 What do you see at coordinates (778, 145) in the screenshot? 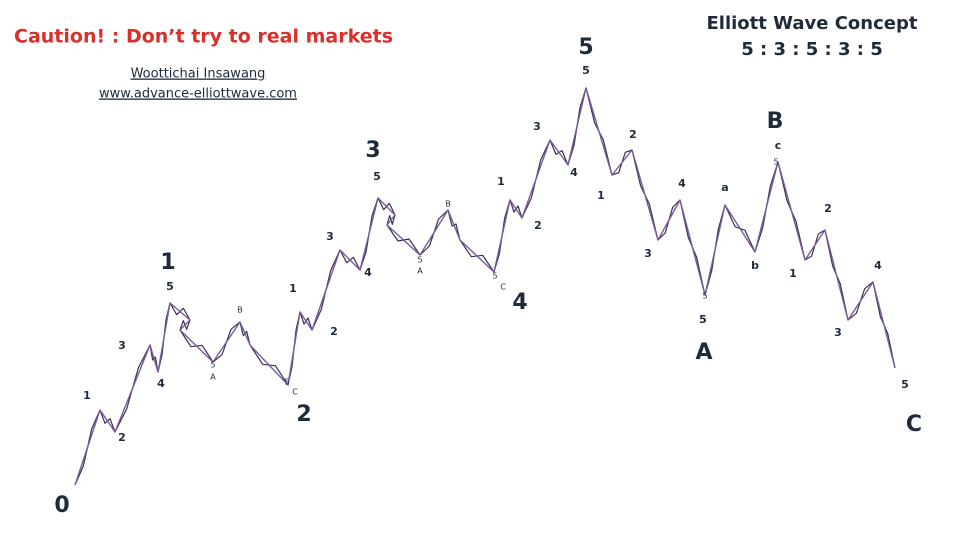
I see `wave-label: c` at bounding box center [778, 145].